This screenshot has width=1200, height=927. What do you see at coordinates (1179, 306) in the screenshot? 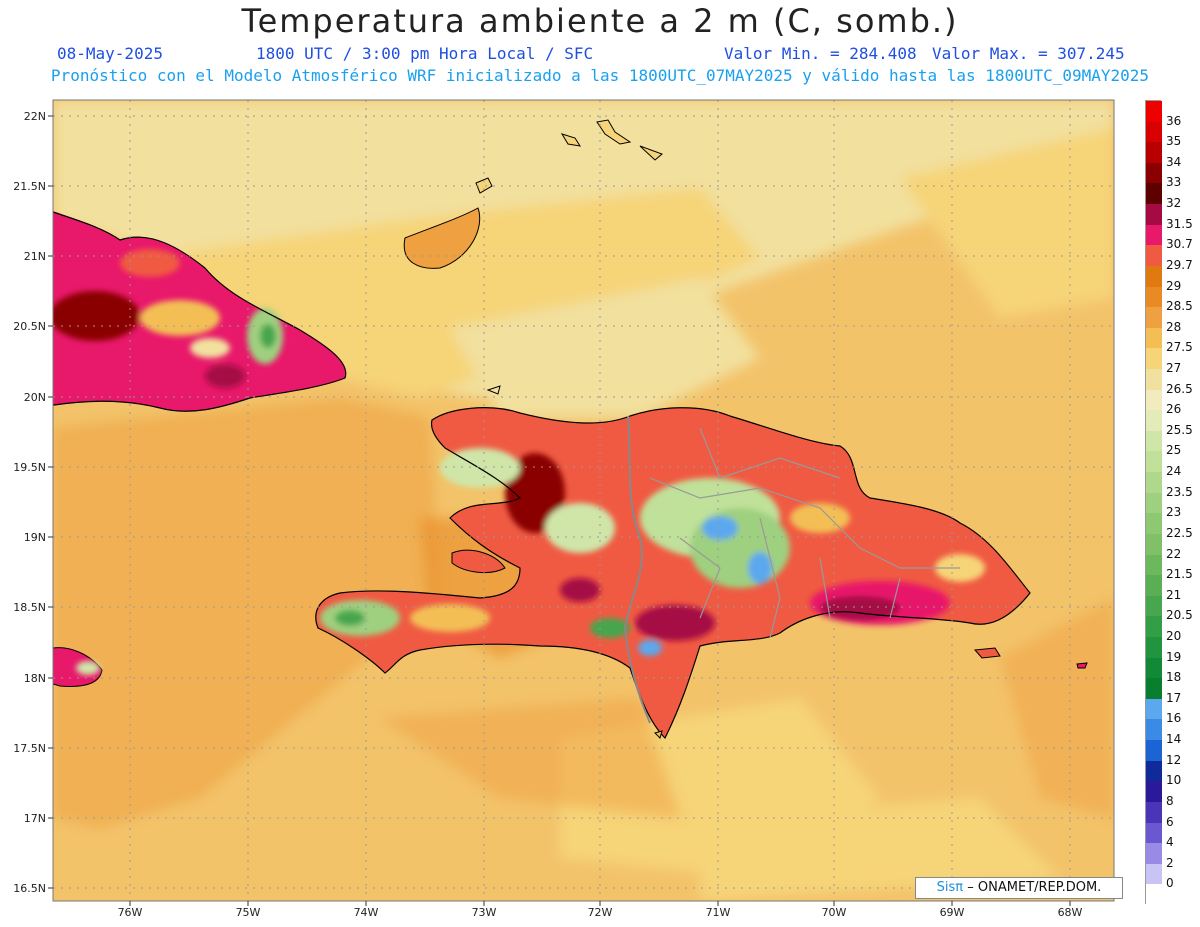
I see `color-legend-label: 28.5` at bounding box center [1179, 306].